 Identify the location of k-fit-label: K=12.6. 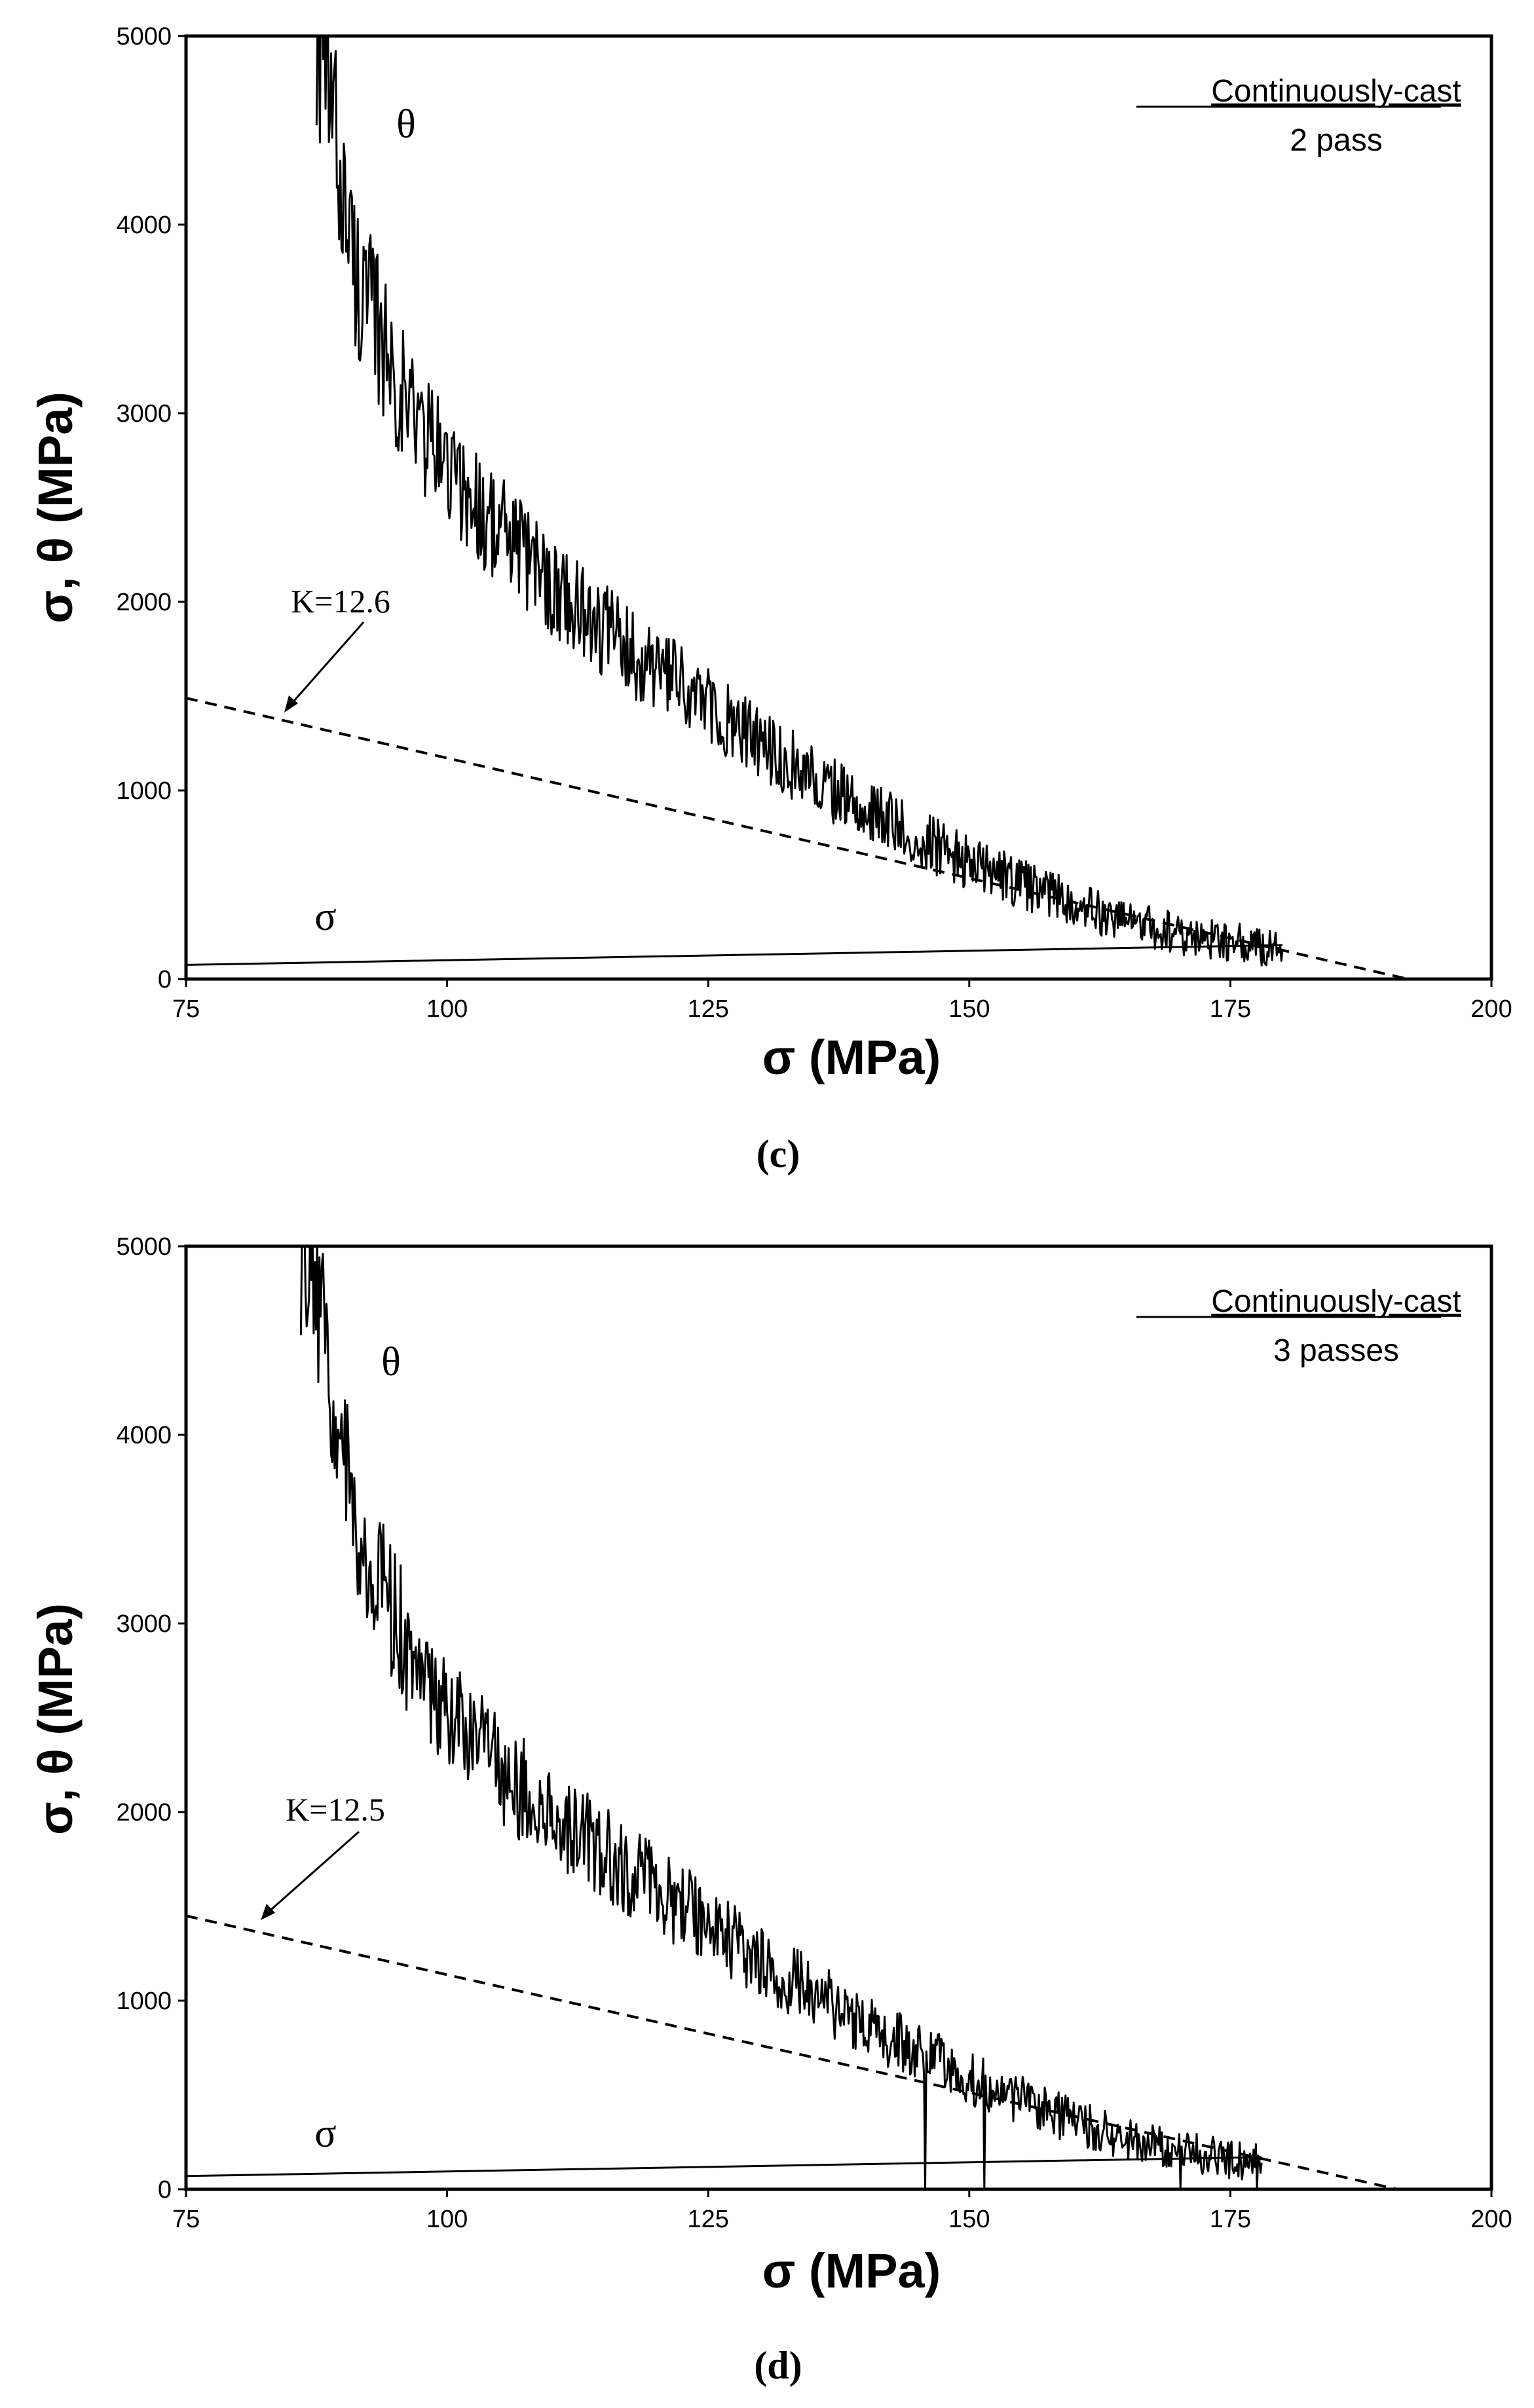
(341, 601).